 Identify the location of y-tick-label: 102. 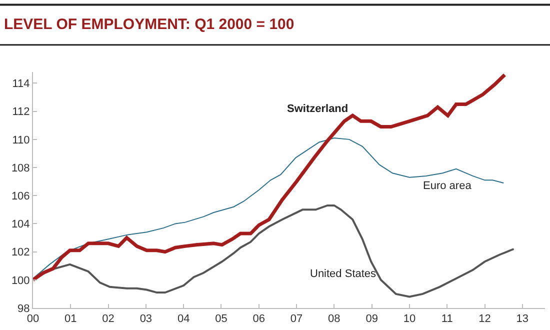
(20, 252).